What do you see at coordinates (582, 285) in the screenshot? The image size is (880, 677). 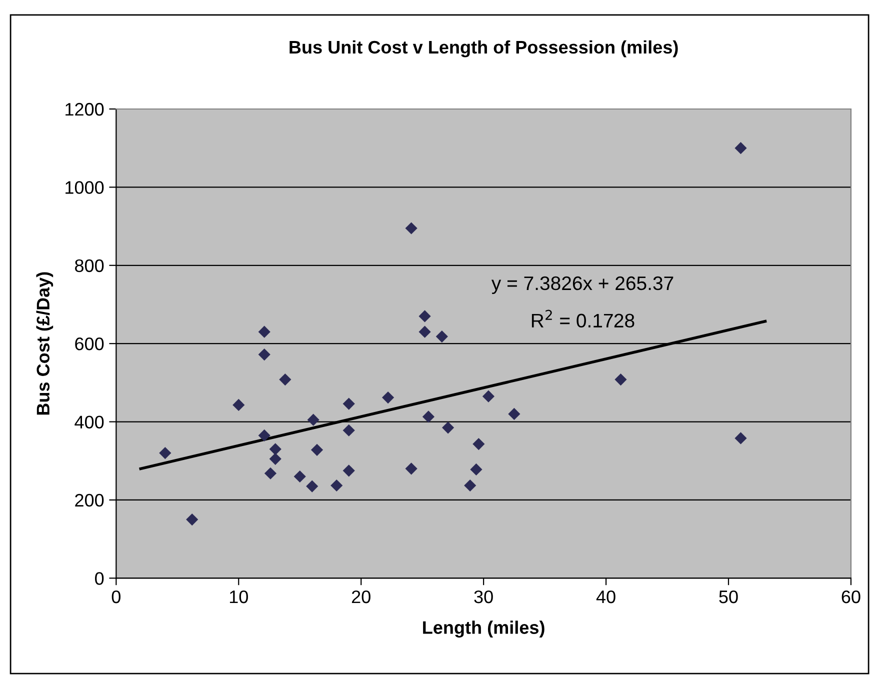 I see `annotation: y = 7.3826x + 265.37` at bounding box center [582, 285].